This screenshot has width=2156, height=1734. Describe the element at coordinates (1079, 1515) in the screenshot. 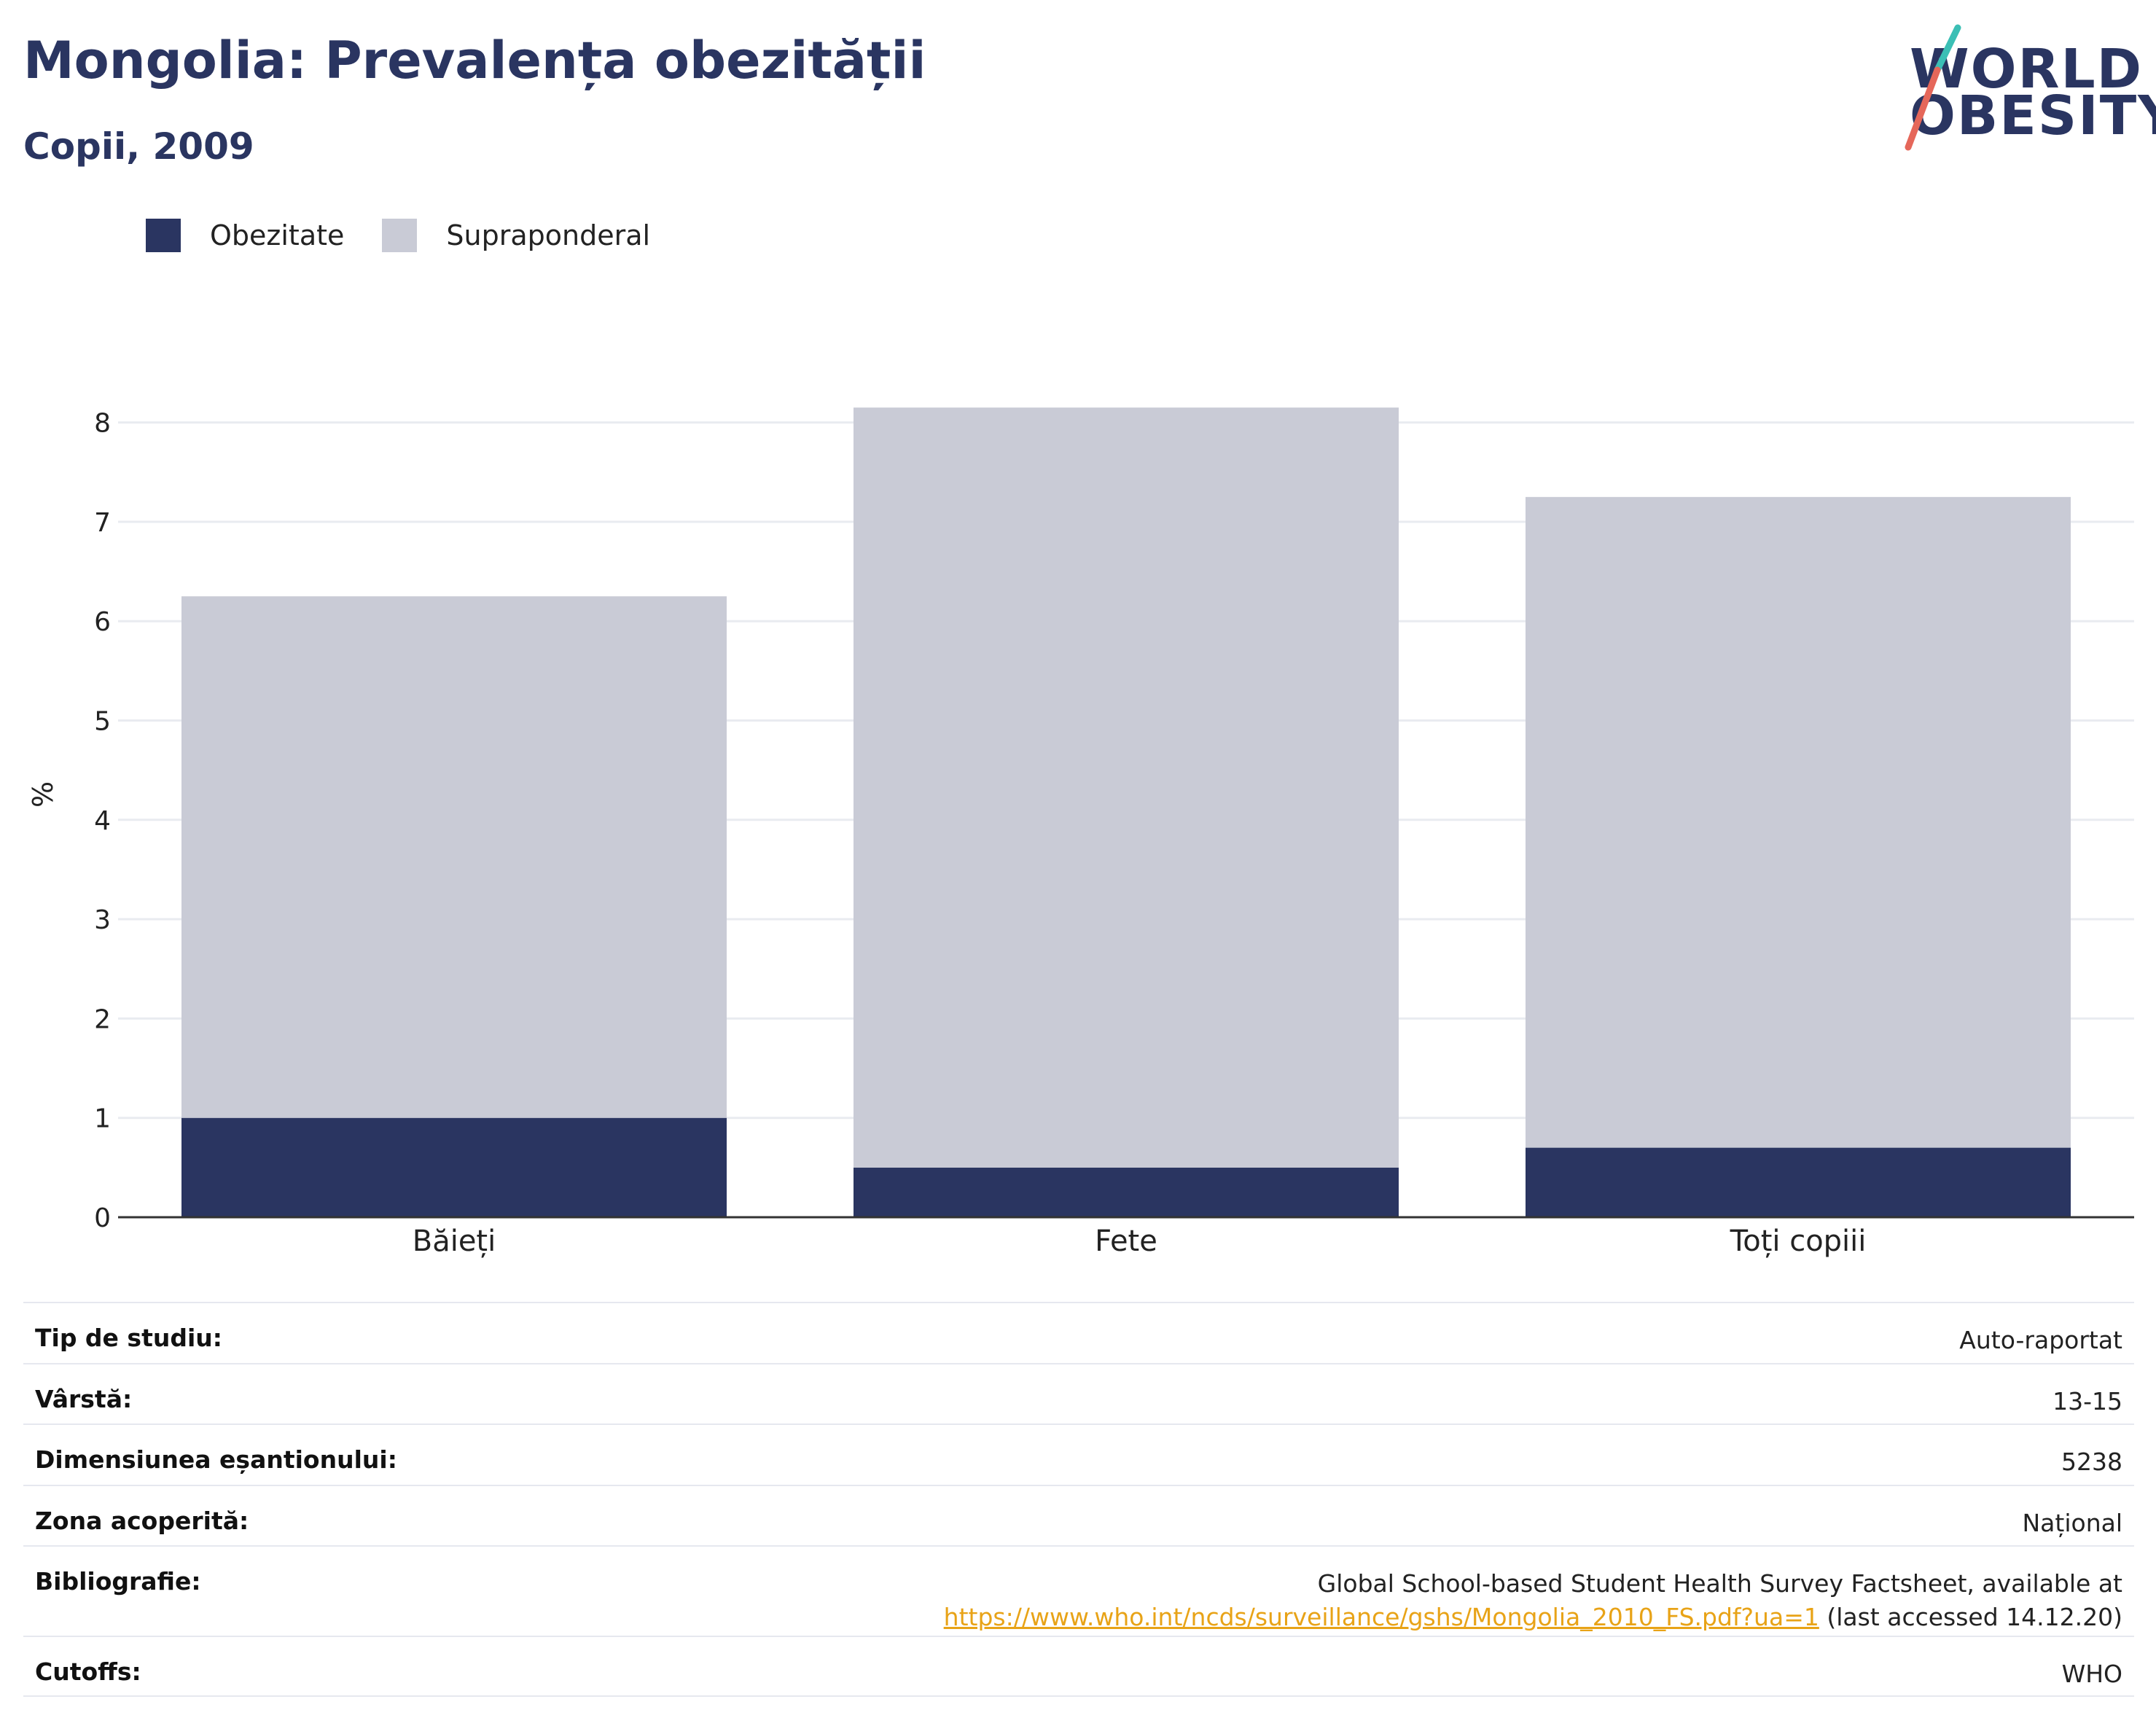

I see `table-row-coverage: Zona acoperită: Național` at that location.